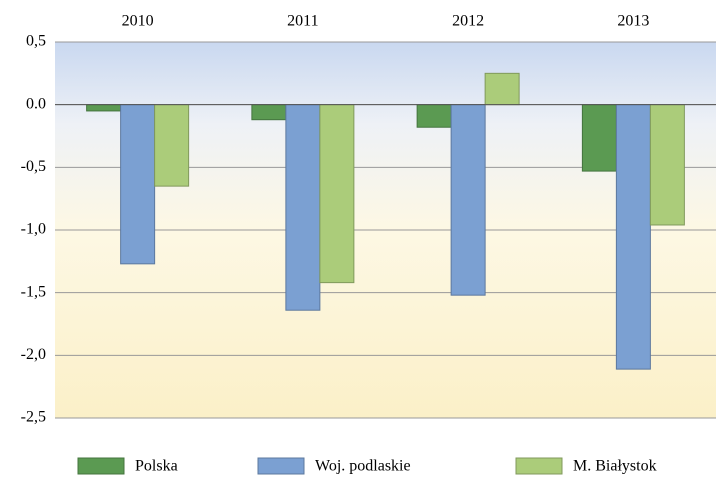 The height and width of the screenshot is (483, 716). What do you see at coordinates (156, 466) in the screenshot?
I see `legend-label: Polska` at bounding box center [156, 466].